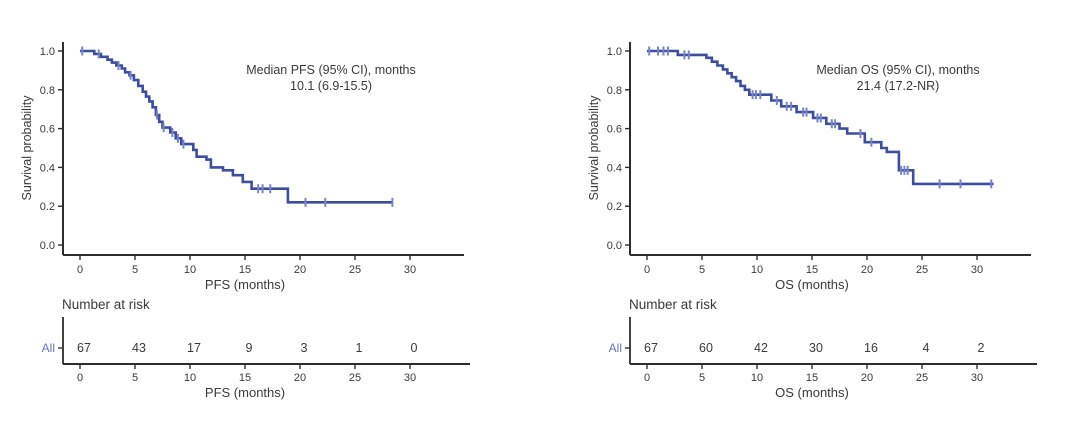  I want to click on risk-count: 30, so click(816, 348).